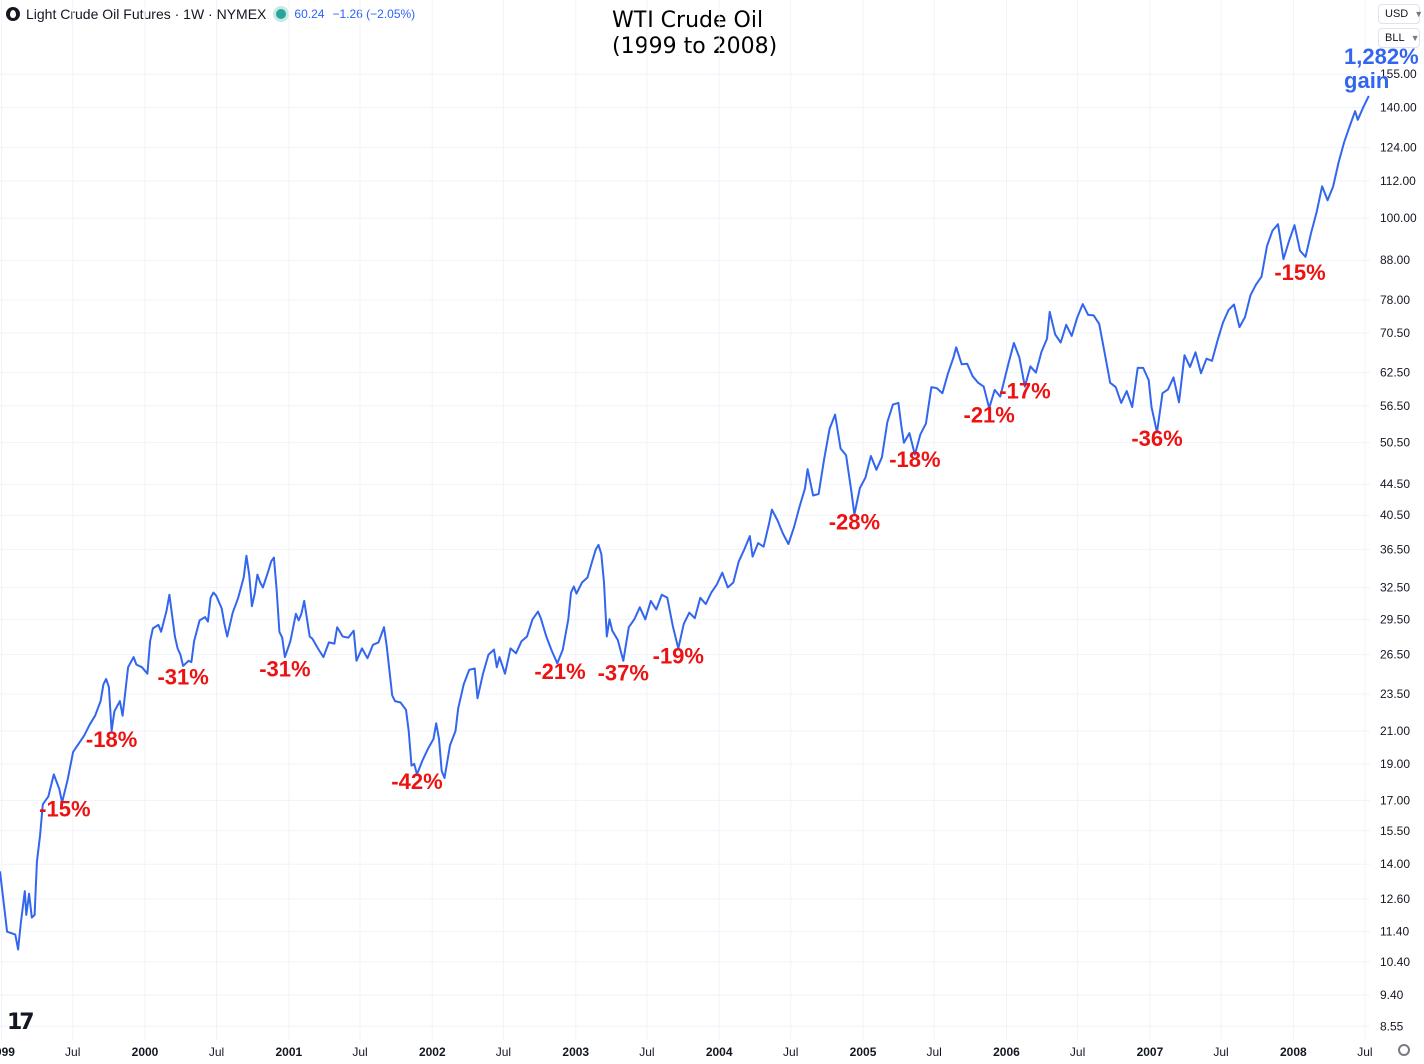 The height and width of the screenshot is (1064, 1424). Describe the element at coordinates (1150, 1052) in the screenshot. I see `x-tick-label: 2007` at that location.